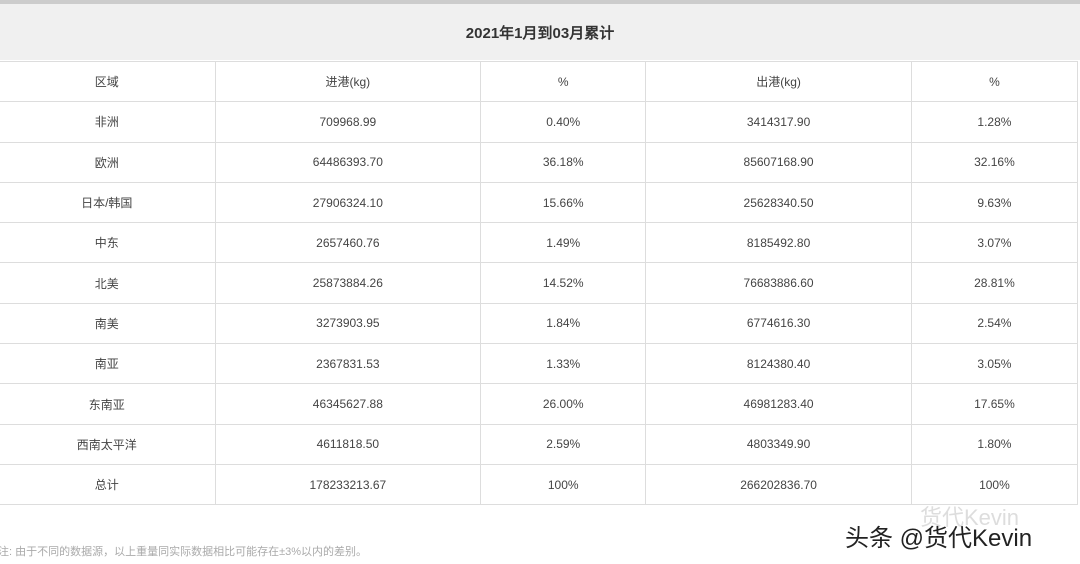 The width and height of the screenshot is (1080, 564). I want to click on cell: 4611818.50, so click(348, 444).